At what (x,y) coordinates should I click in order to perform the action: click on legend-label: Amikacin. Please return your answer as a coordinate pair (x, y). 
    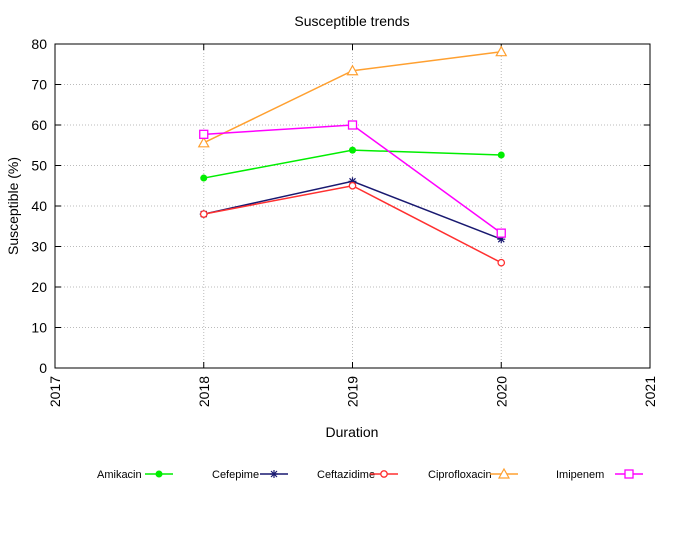
    Looking at the image, I should click on (119, 475).